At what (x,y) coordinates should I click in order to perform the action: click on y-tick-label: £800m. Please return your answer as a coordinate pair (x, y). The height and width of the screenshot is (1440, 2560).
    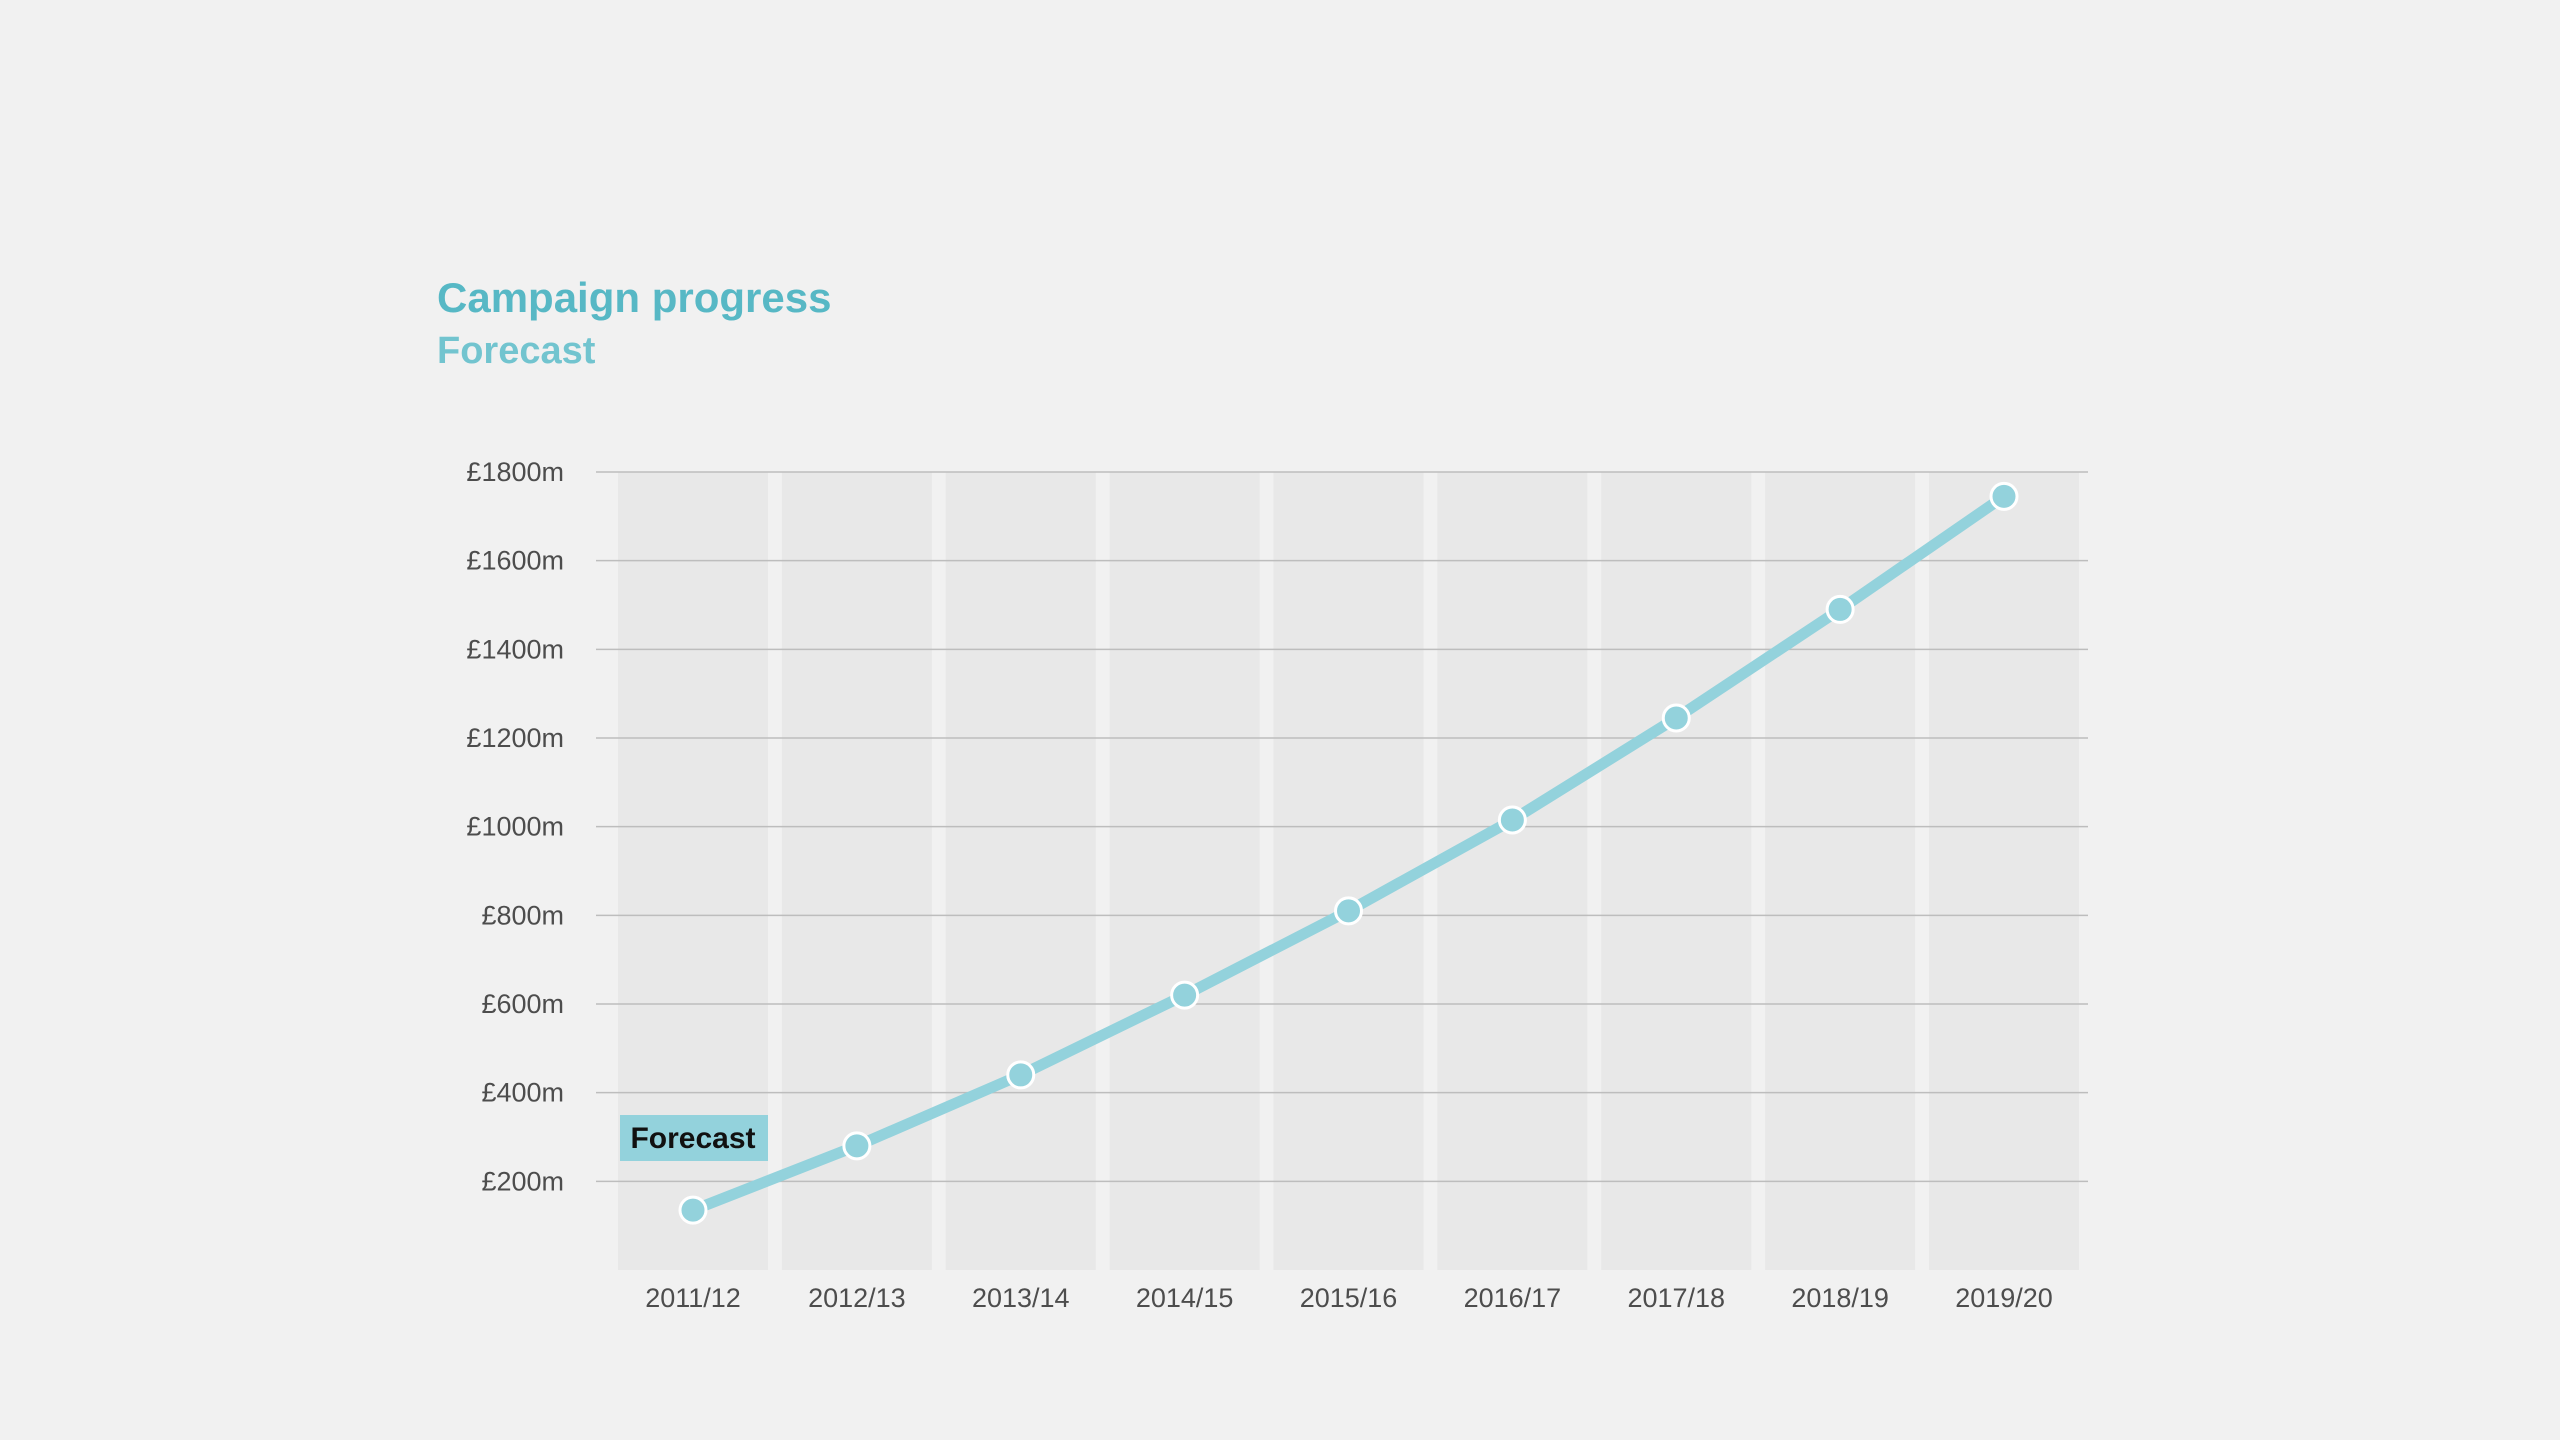
    Looking at the image, I should click on (522, 915).